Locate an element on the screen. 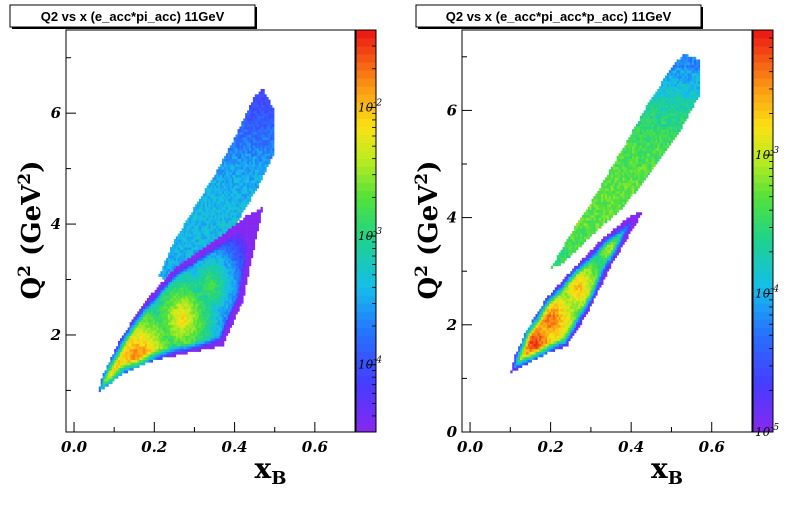 This screenshot has width=800, height=516. chart-title-box: Q2 vs x (e_acc*pi_acc) 11GeV is located at coordinates (133, 16).